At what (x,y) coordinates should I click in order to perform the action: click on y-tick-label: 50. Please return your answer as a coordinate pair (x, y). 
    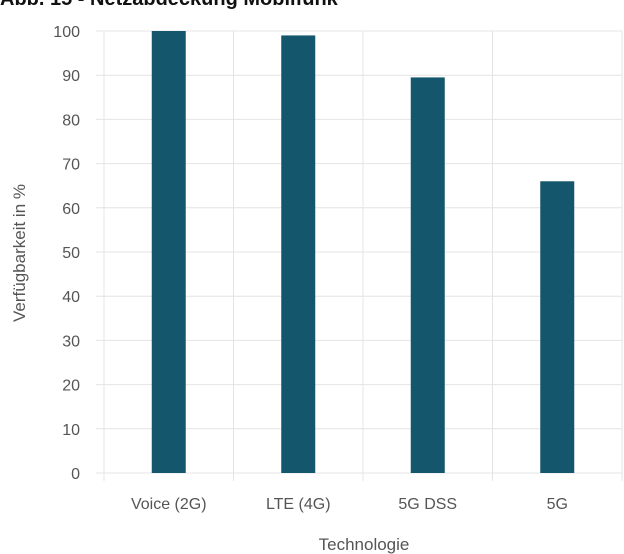
    Looking at the image, I should click on (71, 253).